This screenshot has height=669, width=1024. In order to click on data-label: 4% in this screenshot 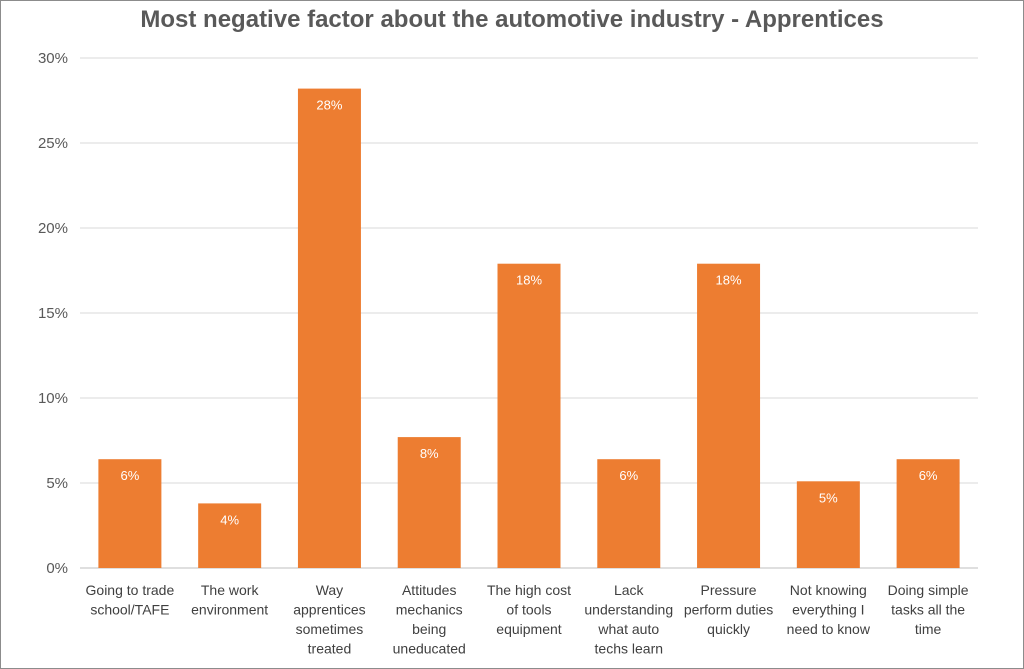, I will do `click(229, 519)`.